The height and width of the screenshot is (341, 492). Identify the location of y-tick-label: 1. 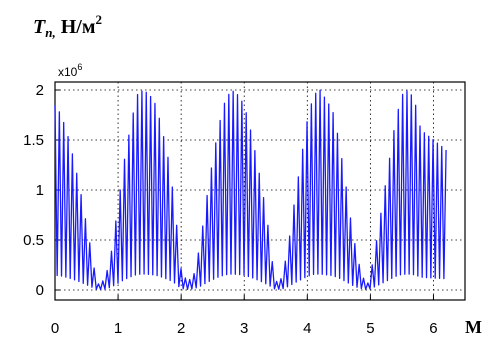
(40, 190).